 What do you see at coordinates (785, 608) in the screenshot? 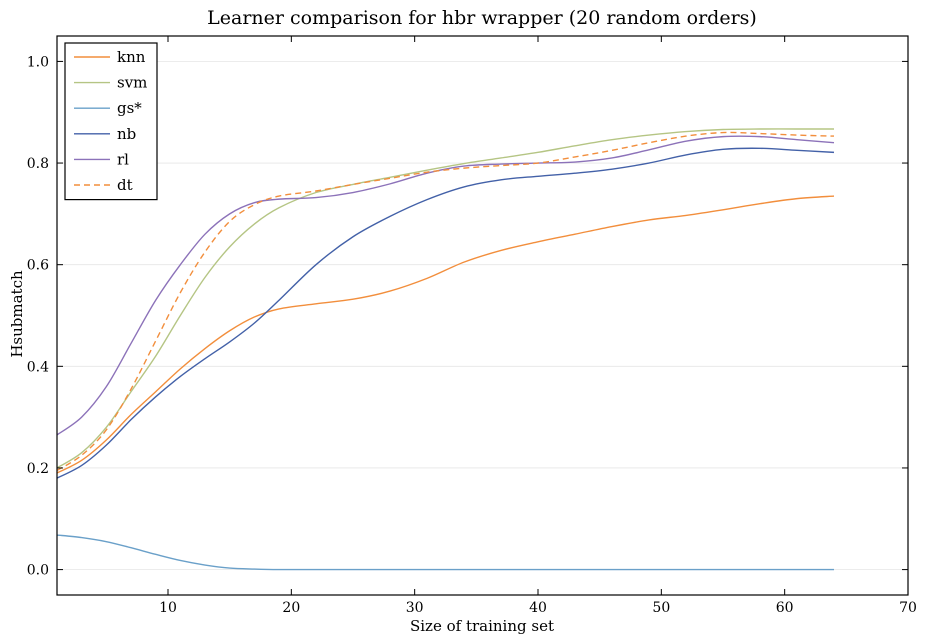
I see `x-tick-label: 60` at bounding box center [785, 608].